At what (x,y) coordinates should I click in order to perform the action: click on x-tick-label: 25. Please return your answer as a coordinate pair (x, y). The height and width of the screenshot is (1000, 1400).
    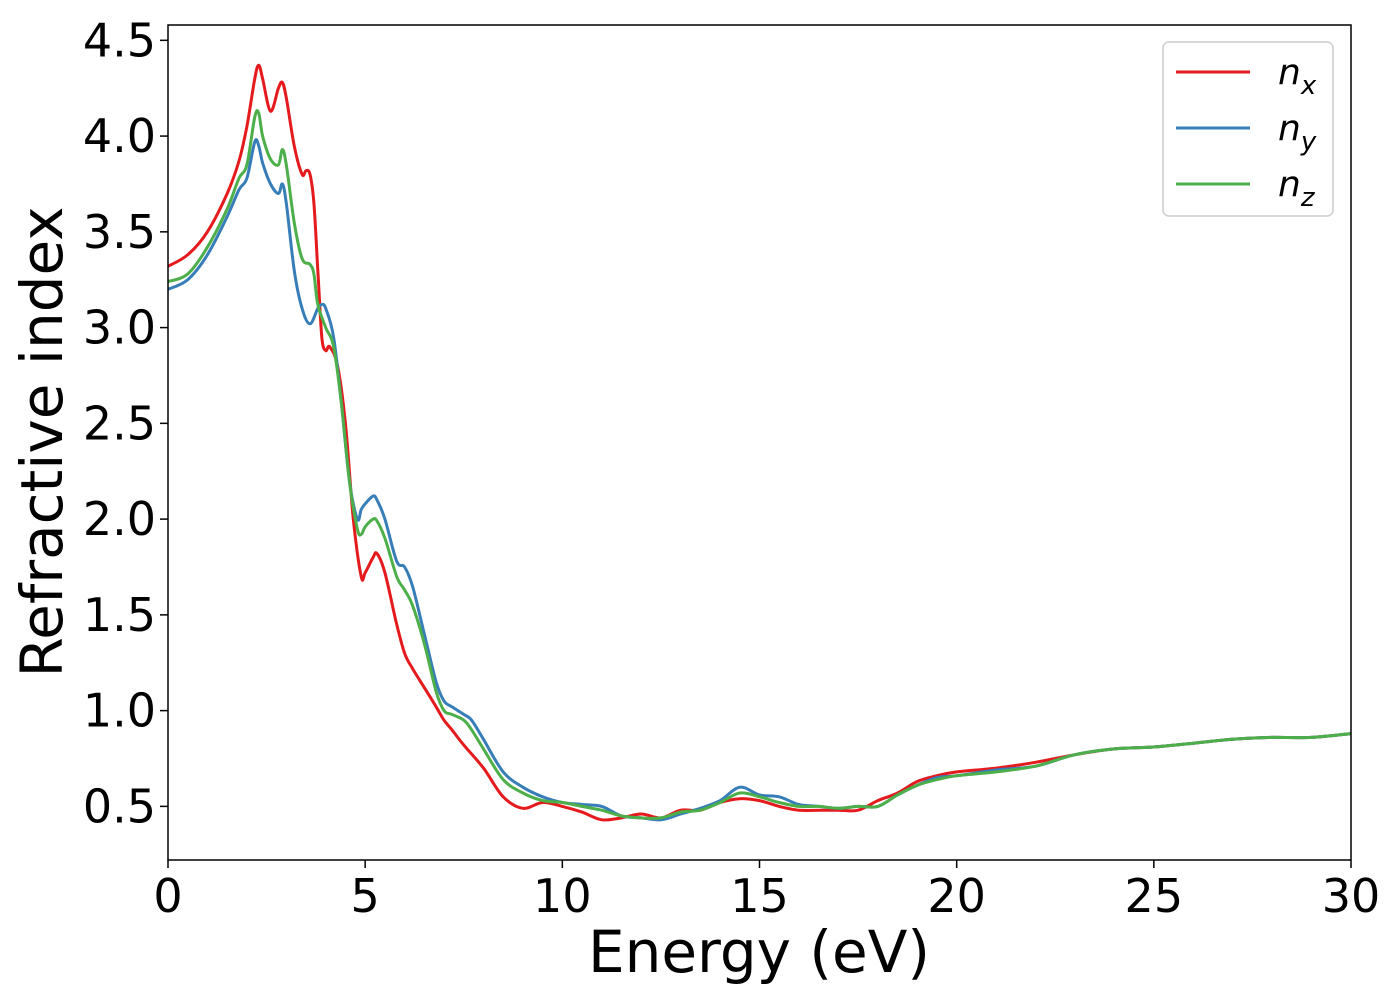
    Looking at the image, I should click on (1154, 896).